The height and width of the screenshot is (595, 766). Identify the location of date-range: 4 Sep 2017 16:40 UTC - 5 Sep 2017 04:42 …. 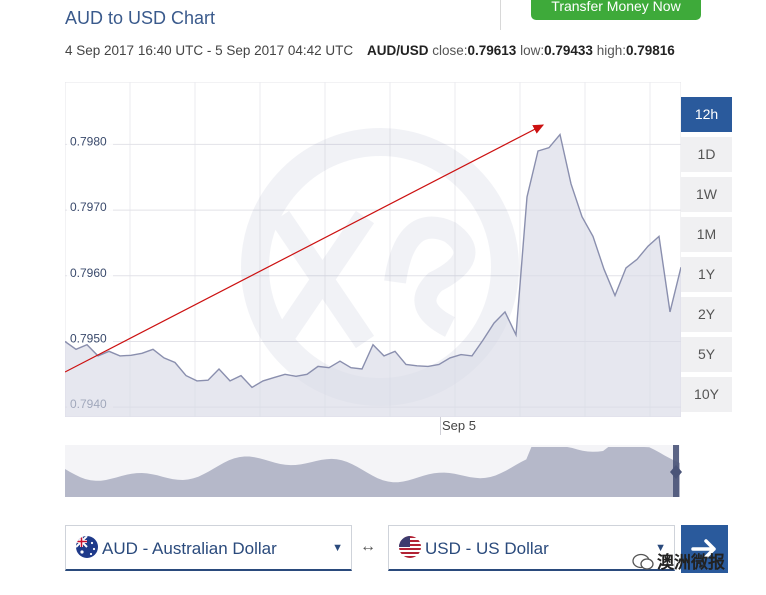
(209, 50).